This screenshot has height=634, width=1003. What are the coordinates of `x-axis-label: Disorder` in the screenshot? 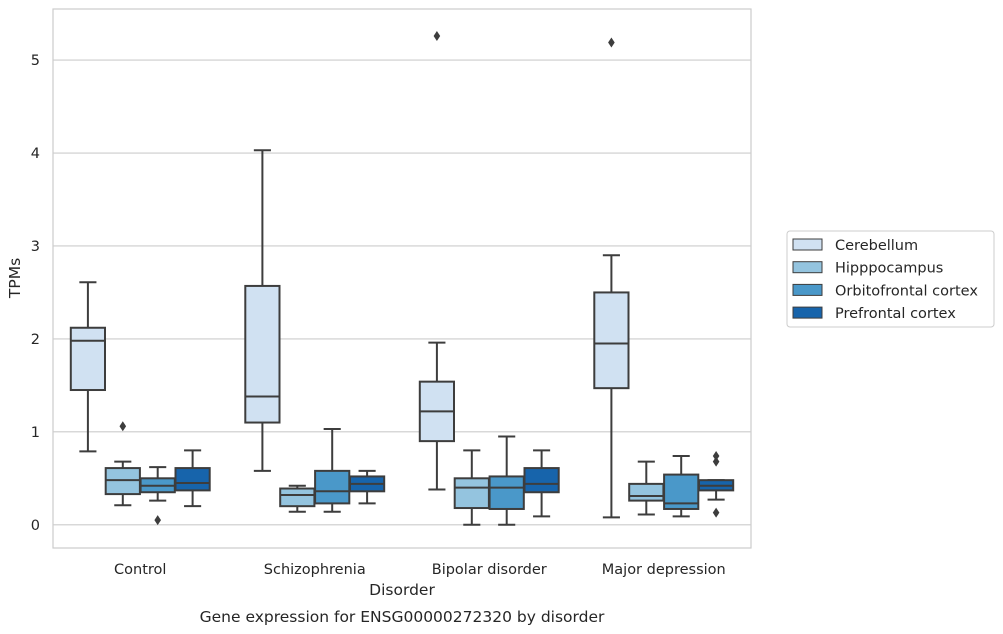 It's located at (402, 590).